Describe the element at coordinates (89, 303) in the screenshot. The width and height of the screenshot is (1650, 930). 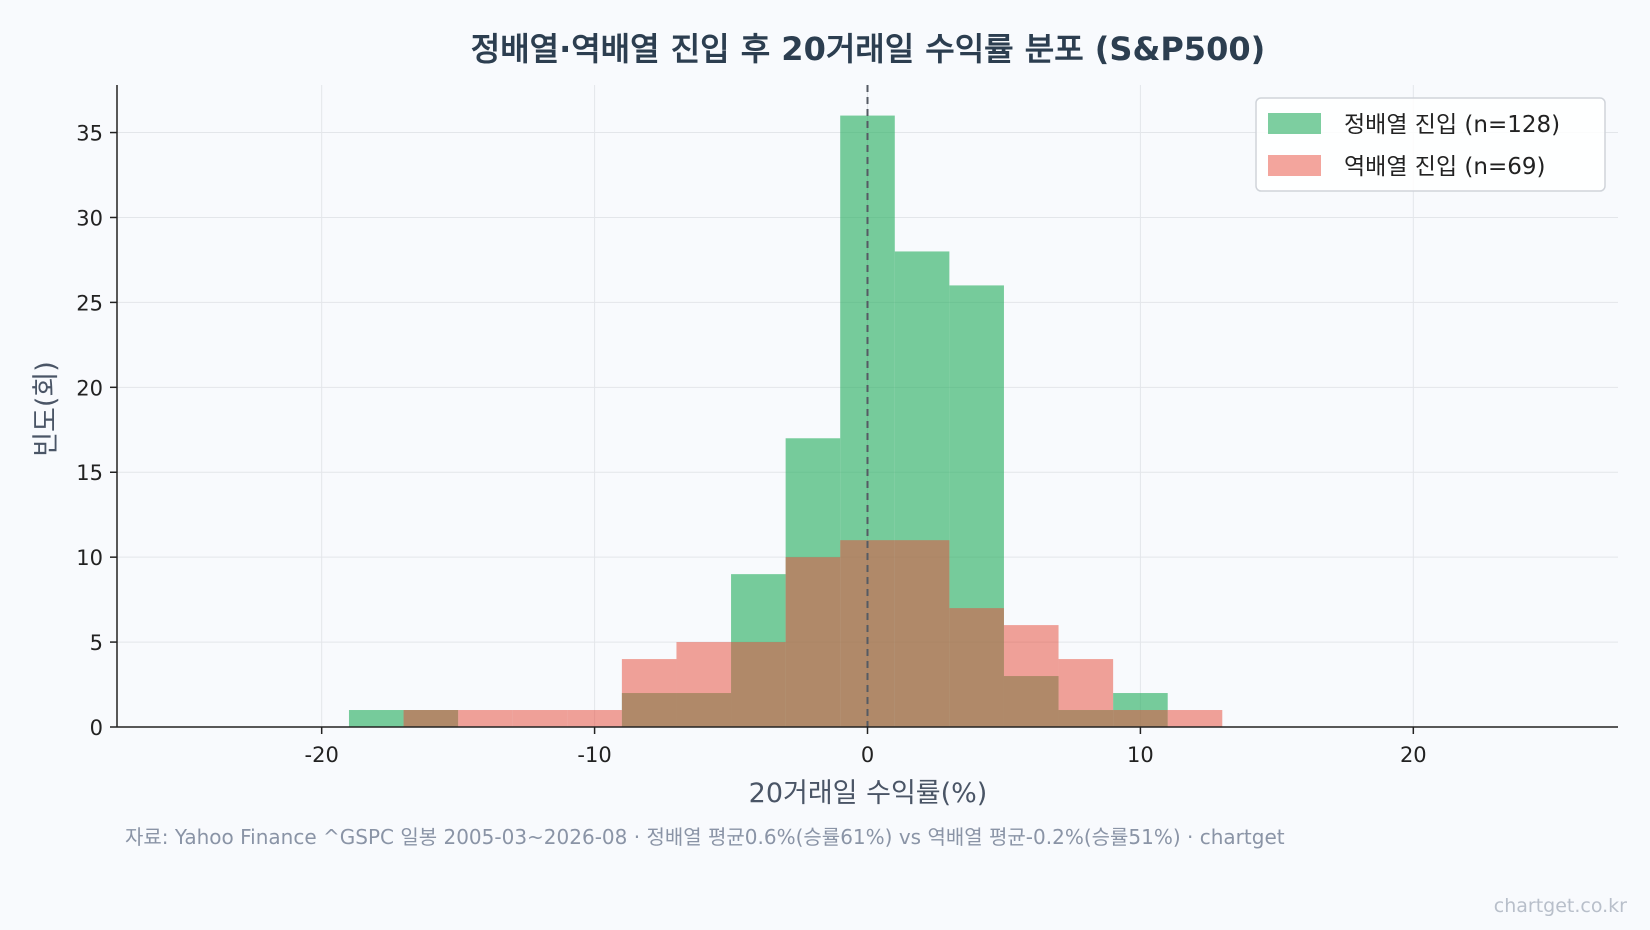
I see `y-tick-label: 25` at that location.